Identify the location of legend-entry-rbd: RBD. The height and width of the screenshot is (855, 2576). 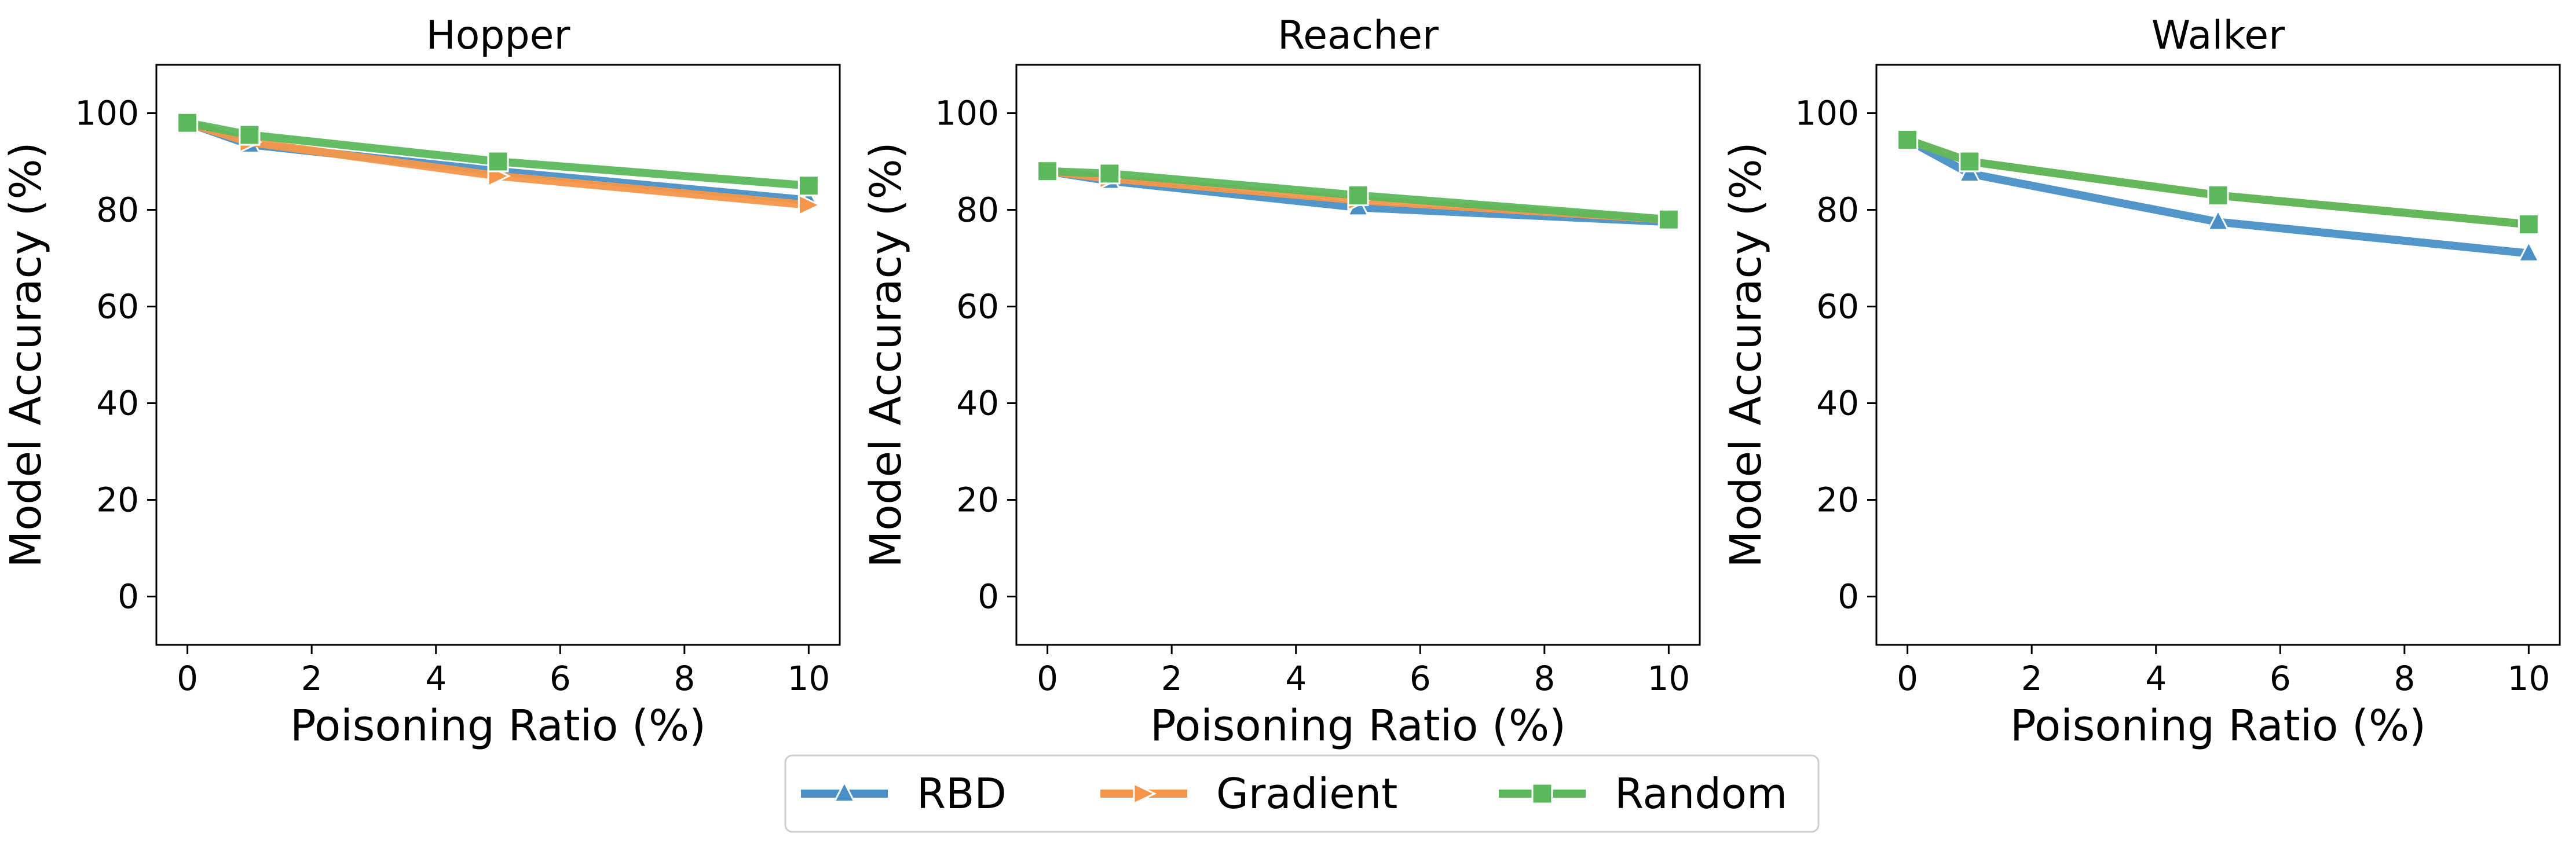
(904, 793).